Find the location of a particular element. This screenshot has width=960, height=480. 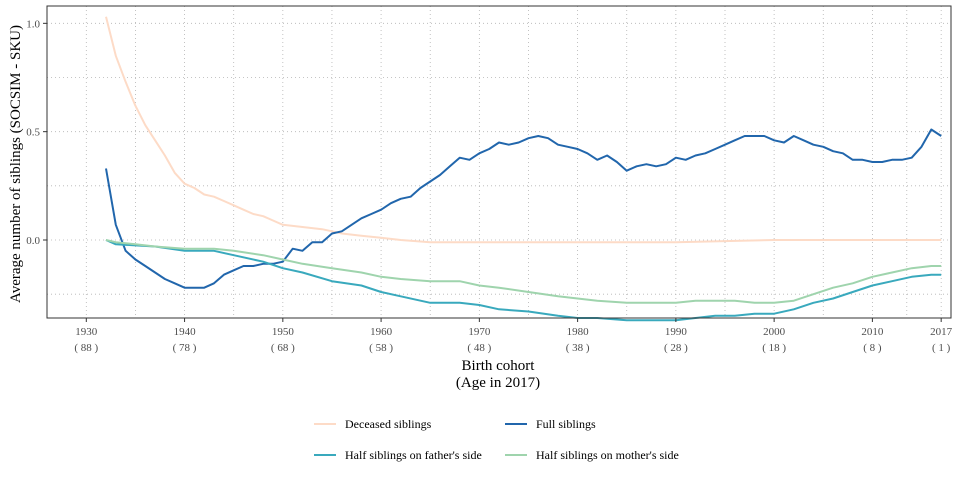

y-tick-label: 0.0 is located at coordinates (33, 241).